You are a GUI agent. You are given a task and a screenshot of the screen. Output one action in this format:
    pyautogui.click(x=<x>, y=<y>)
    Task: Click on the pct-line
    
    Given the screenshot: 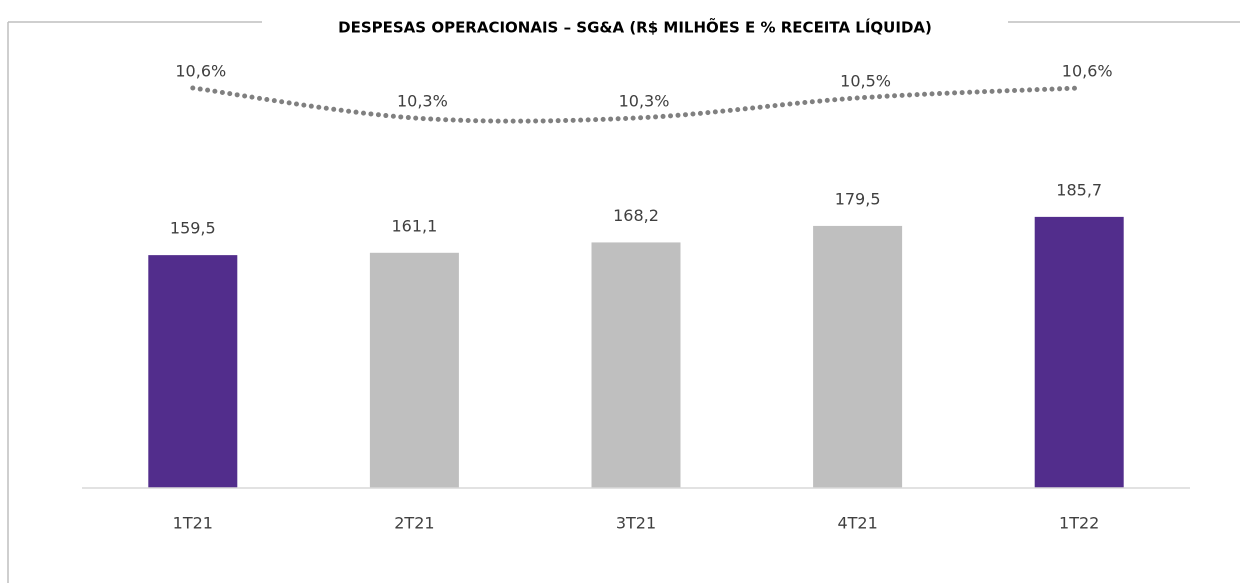 What is the action you would take?
    pyautogui.click(x=636, y=104)
    